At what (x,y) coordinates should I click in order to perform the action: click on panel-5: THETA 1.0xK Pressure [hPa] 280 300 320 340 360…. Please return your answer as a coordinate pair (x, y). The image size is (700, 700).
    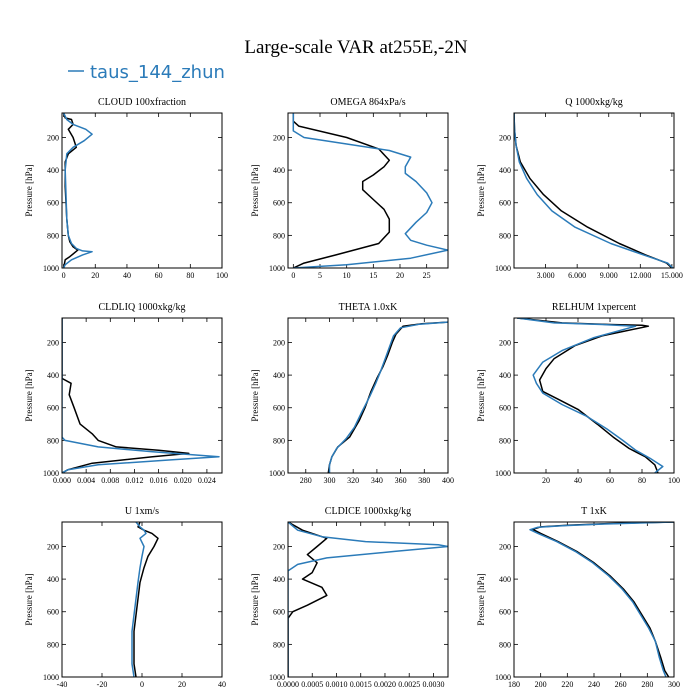
    Looking at the image, I should click on (352, 393).